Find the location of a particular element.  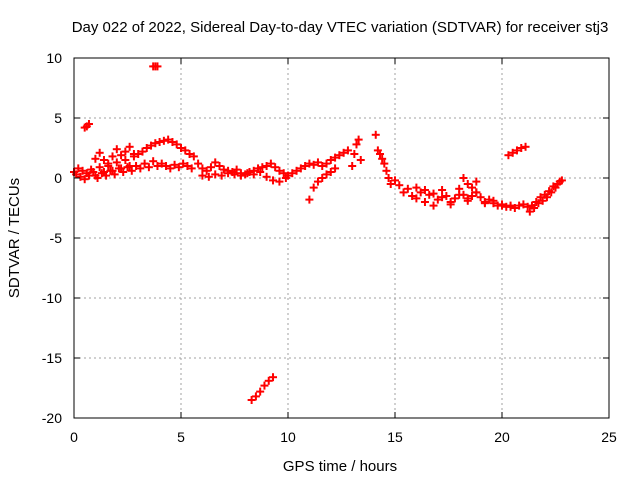

y-tick-label: 10 is located at coordinates (54, 58).